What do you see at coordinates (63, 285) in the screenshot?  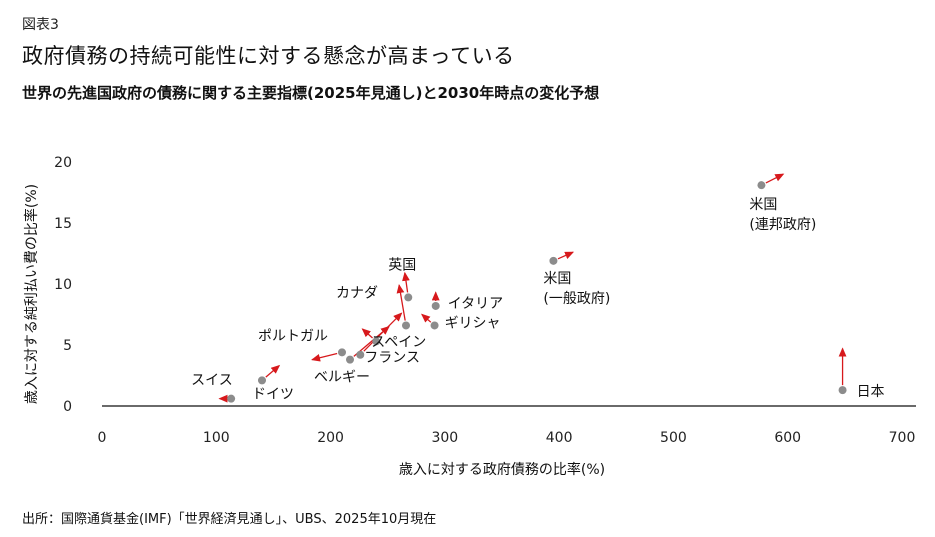 I see `y-tick-label: 10` at bounding box center [63, 285].